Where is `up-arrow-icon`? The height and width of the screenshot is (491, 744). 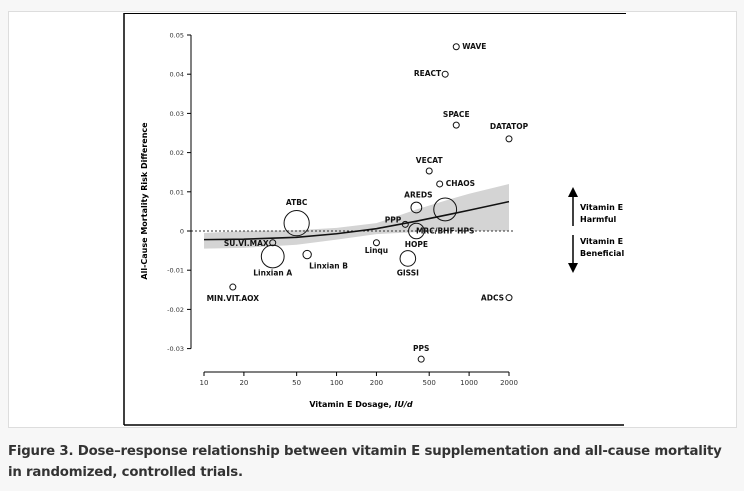 up-arrow-icon is located at coordinates (573, 192).